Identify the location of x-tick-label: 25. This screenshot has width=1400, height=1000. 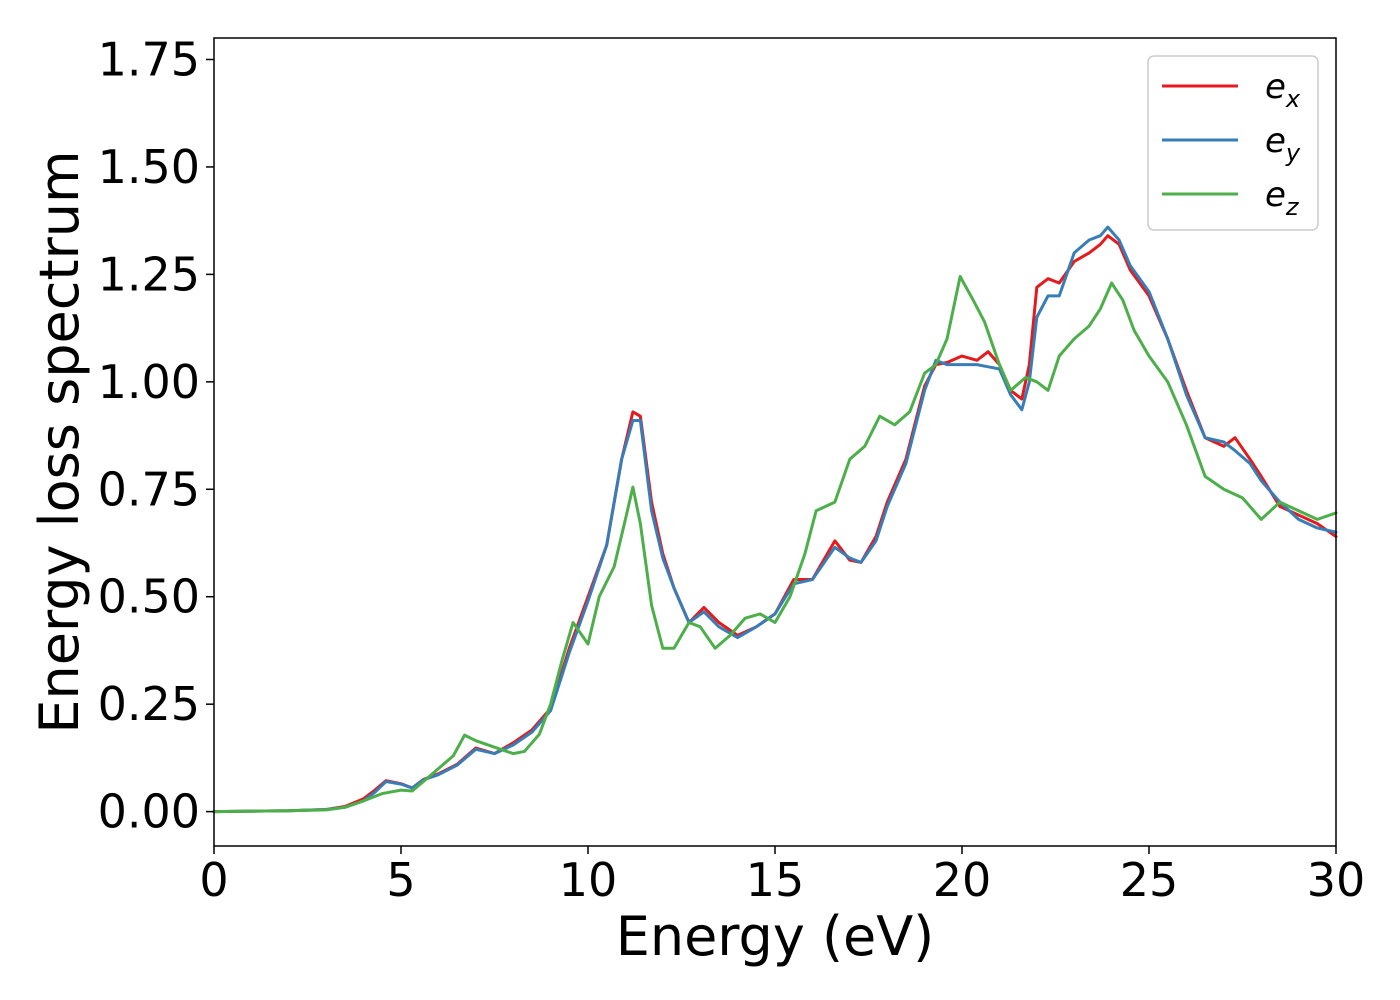
(1149, 880).